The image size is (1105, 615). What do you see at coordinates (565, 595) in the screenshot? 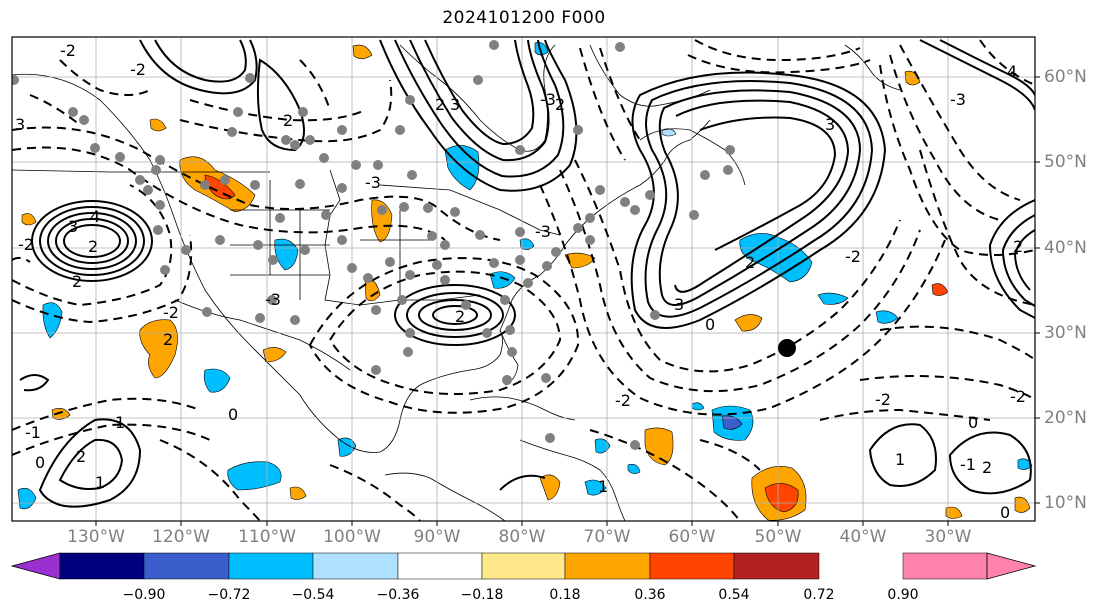
I see `colorbar-tick: 0.18` at bounding box center [565, 595].